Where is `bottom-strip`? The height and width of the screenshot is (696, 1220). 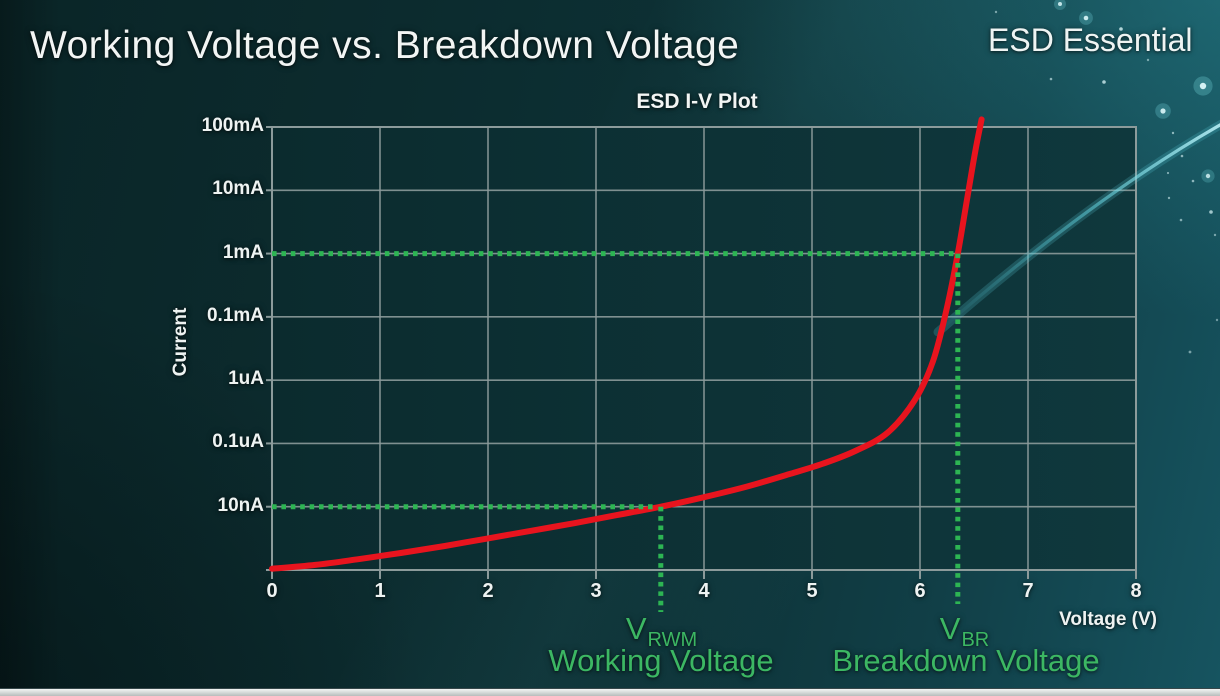
bottom-strip is located at coordinates (610, 692).